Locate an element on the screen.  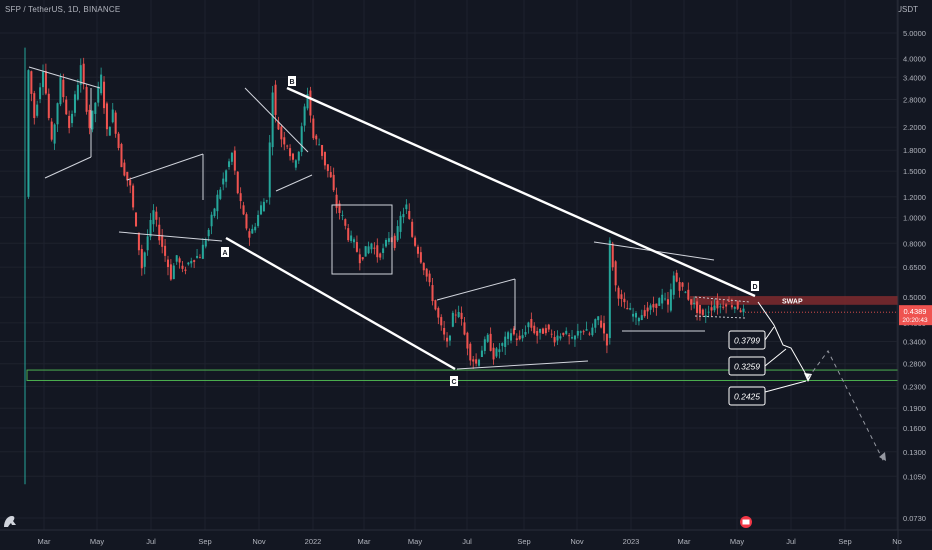
dashed-arrowhead is located at coordinates (882, 456).